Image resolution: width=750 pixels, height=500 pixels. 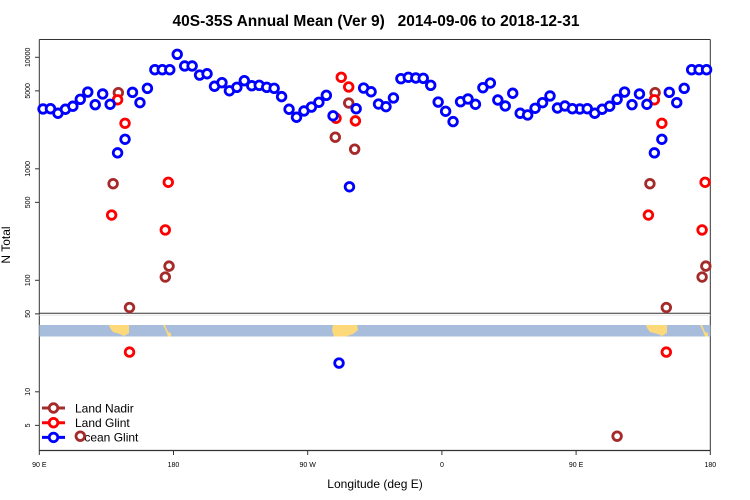 What do you see at coordinates (442, 465) in the screenshot?
I see `x-tick-label: 0` at bounding box center [442, 465].